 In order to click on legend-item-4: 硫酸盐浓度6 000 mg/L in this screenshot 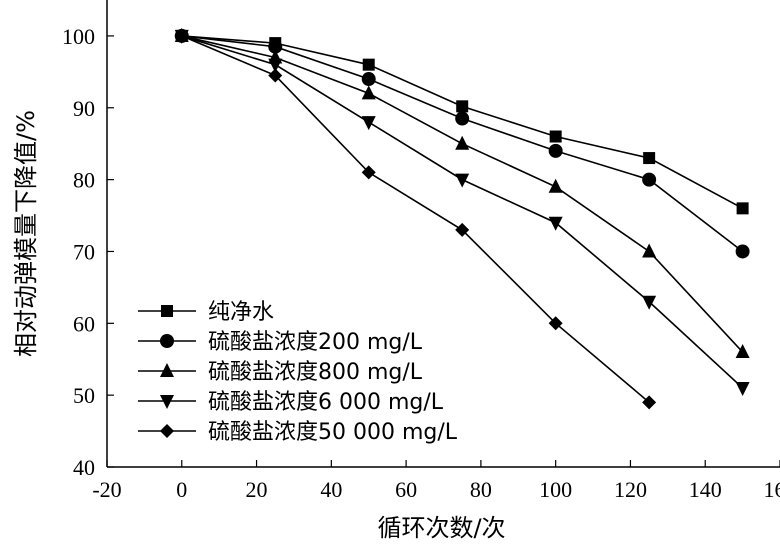, I will do `click(291, 402)`.